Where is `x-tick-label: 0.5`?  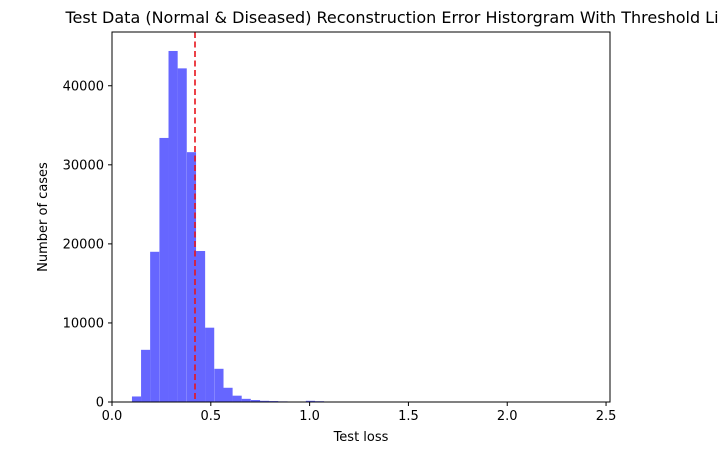
x-tick-label: 0.5 is located at coordinates (210, 416).